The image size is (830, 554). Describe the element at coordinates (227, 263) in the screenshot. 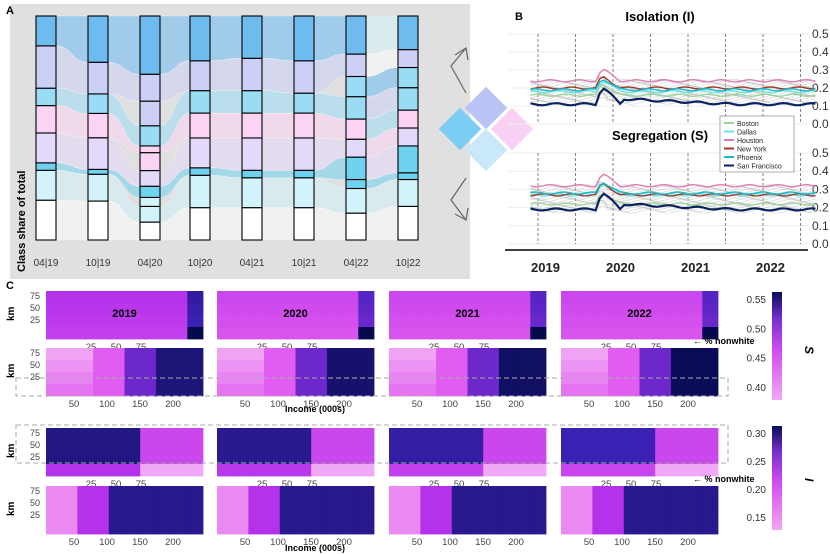

I see `panel-a-x-axis: 04|19 10|19 04|20 10|20 04|21 10|21 04|22 10|22` at that location.